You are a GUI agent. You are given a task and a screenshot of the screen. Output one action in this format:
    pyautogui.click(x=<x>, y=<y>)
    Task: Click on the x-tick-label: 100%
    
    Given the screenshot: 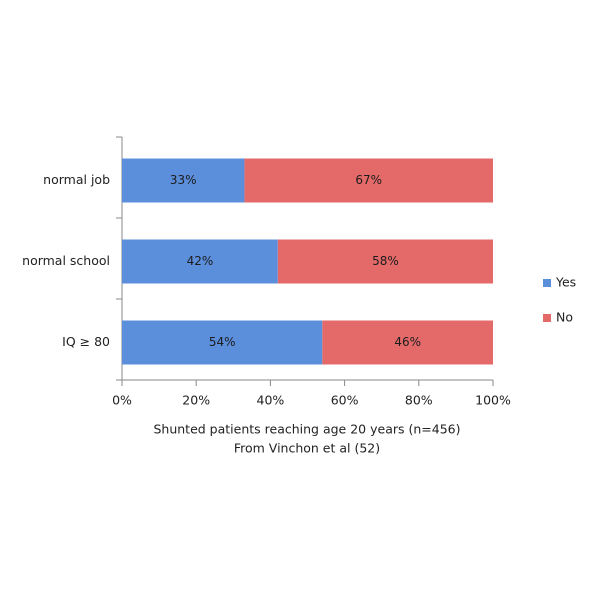 What is the action you would take?
    pyautogui.click(x=493, y=400)
    